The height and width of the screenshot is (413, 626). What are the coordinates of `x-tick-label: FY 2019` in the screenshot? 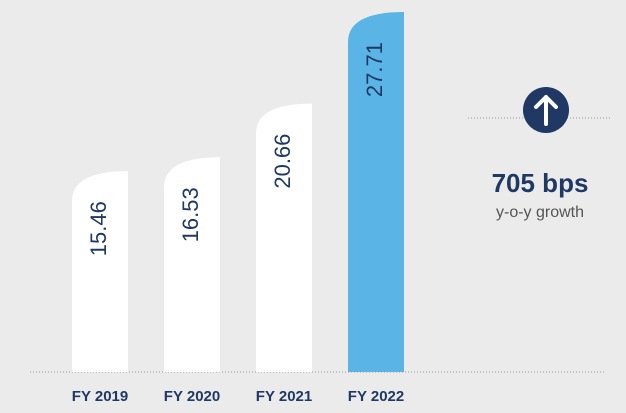 It's located at (100, 396).